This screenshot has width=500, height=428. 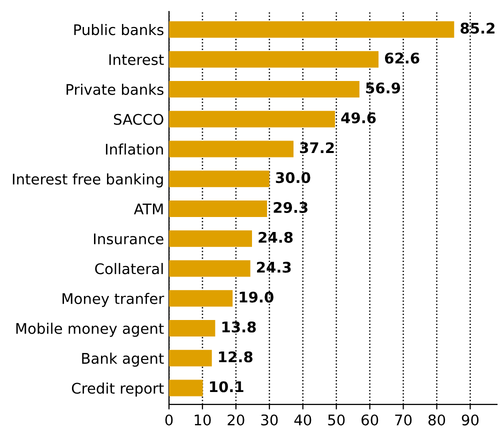 What do you see at coordinates (139, 119) in the screenshot?
I see `y-tick-label: SACCO` at bounding box center [139, 119].